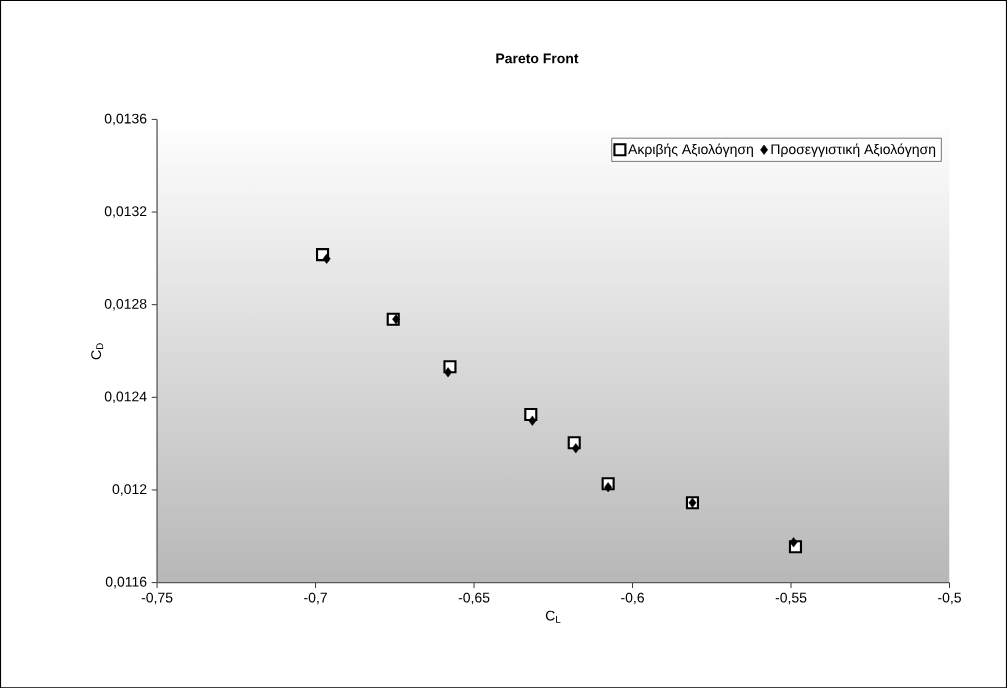 The height and width of the screenshot is (688, 1007). What do you see at coordinates (125, 212) in the screenshot?
I see `y-tick-label: 0,0132` at bounding box center [125, 212].